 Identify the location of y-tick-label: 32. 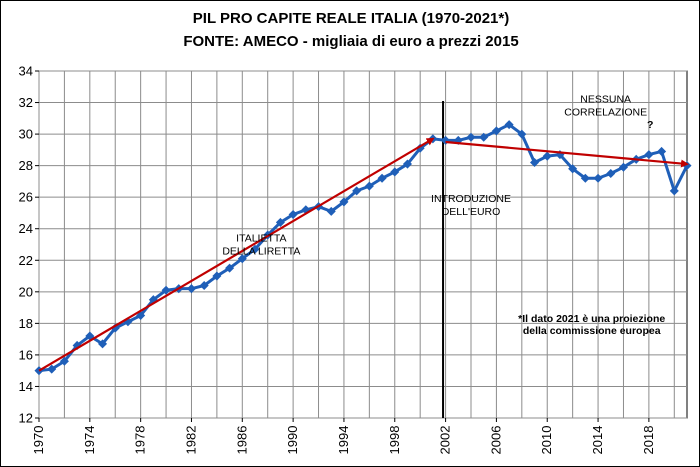
(26, 102).